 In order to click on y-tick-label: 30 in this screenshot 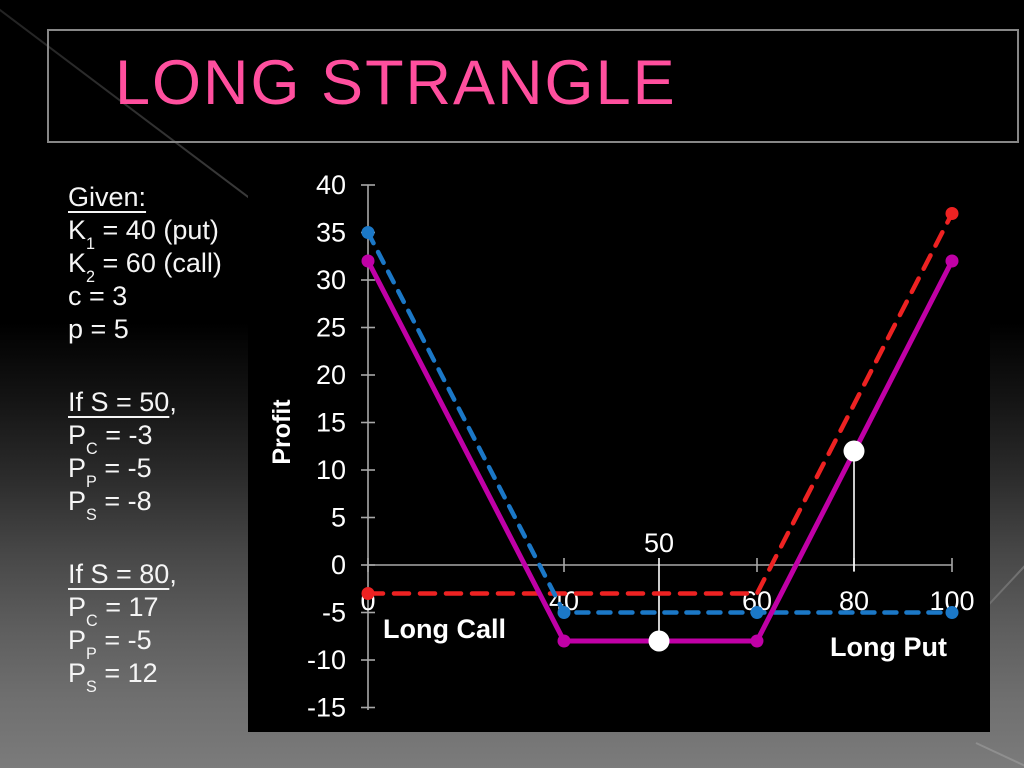, I will do `click(331, 280)`.